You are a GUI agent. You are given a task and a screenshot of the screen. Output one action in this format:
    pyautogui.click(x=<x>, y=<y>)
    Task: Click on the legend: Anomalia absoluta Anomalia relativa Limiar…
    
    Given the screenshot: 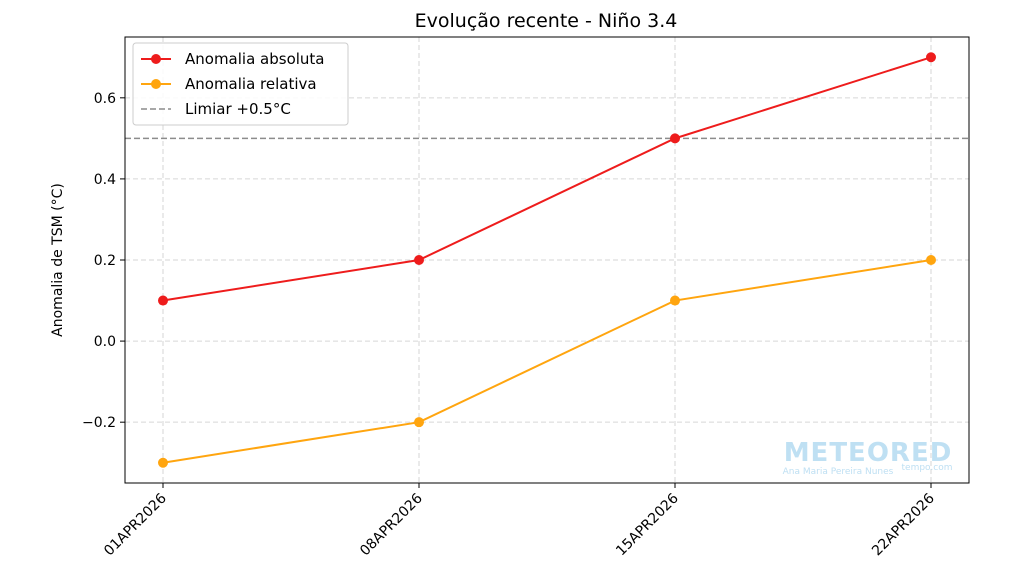 What is the action you would take?
    pyautogui.click(x=240, y=84)
    